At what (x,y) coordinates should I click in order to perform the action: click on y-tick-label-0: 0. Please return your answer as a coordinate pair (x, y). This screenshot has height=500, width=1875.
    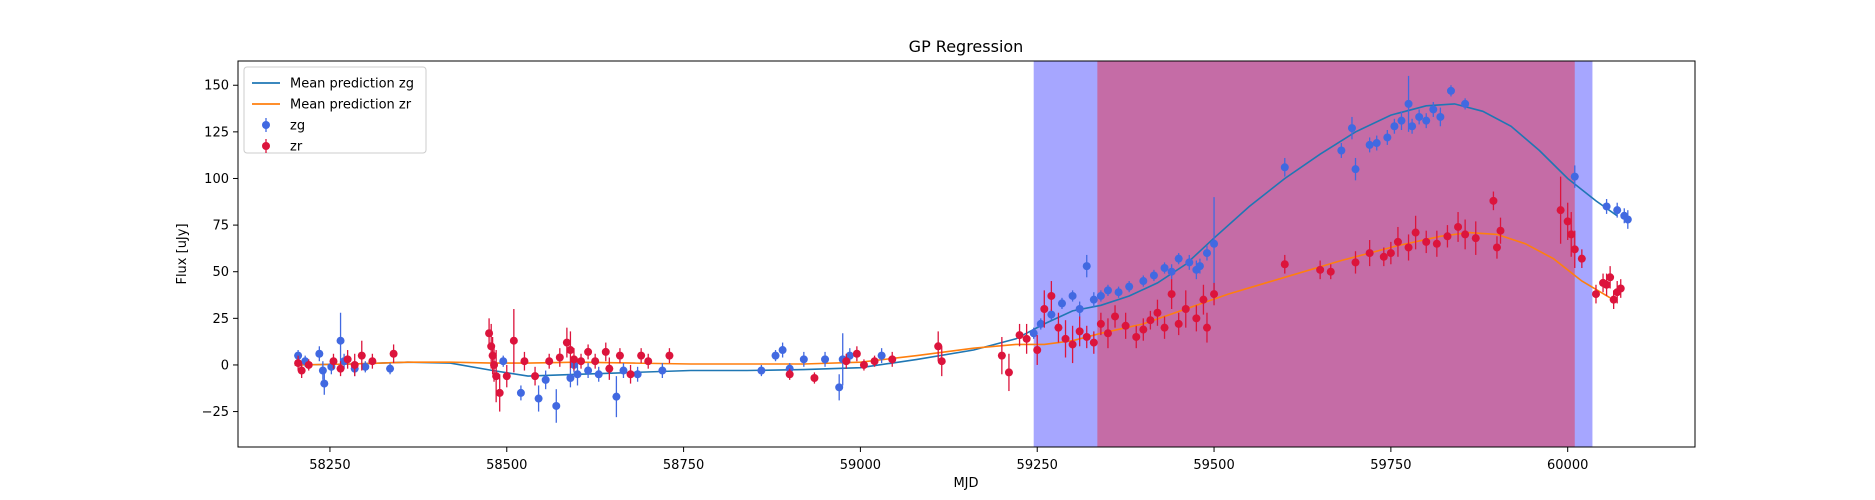
    Looking at the image, I should click on (225, 365).